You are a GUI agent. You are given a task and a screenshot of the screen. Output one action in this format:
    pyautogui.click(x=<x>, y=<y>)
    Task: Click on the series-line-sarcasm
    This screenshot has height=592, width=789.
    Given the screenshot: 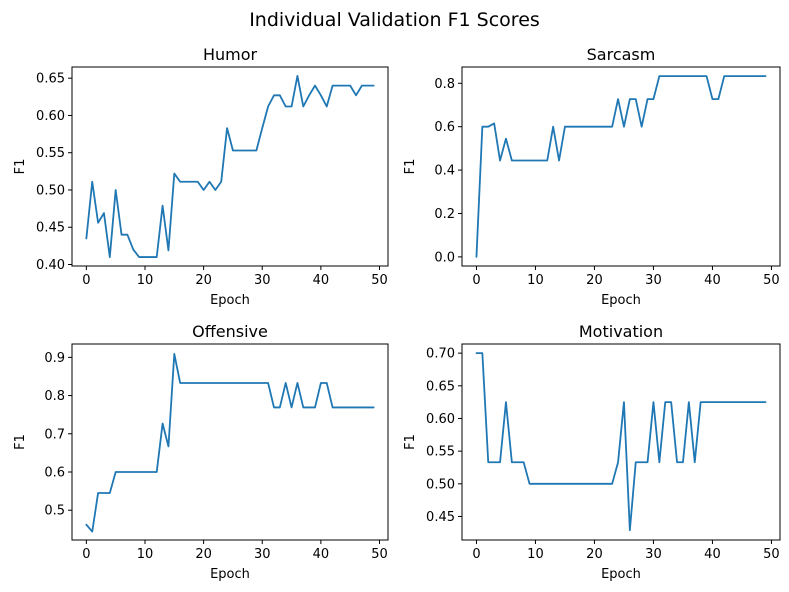 What is the action you would take?
    pyautogui.click(x=621, y=166)
    